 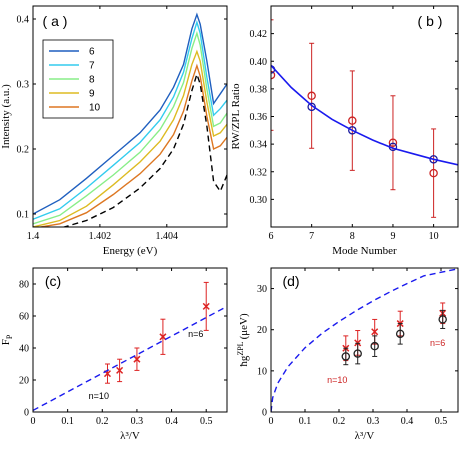 I want to click on y-tick-label-b: 0.34, so click(x=259, y=145).